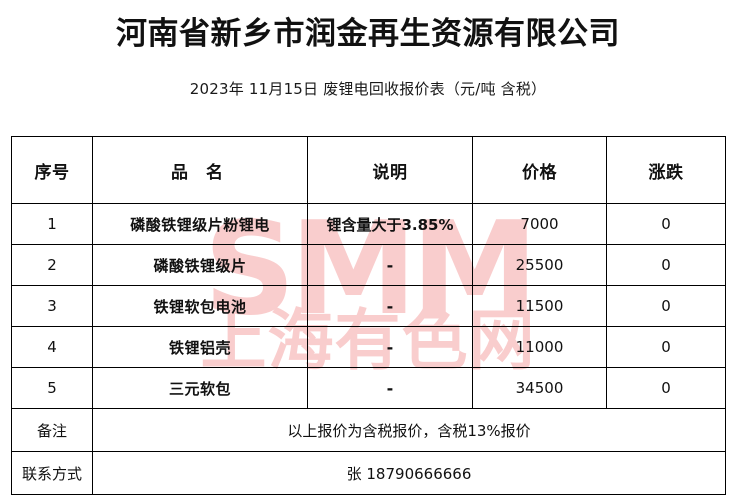  Describe the element at coordinates (539, 265) in the screenshot. I see `cell-price: 25500` at that location.